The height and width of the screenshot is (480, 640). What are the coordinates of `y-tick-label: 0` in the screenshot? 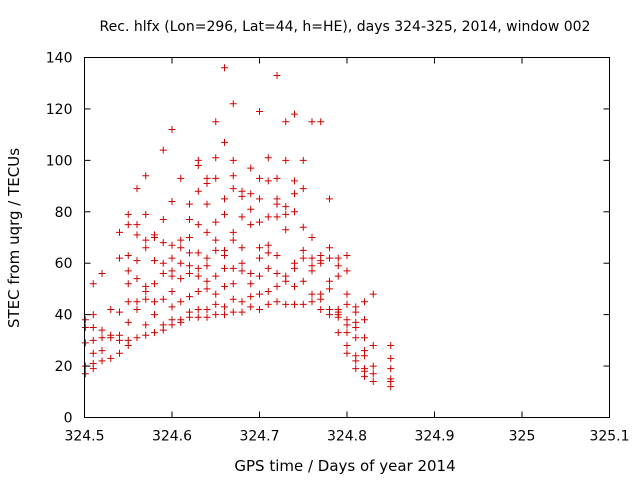 It's located at (68, 419).